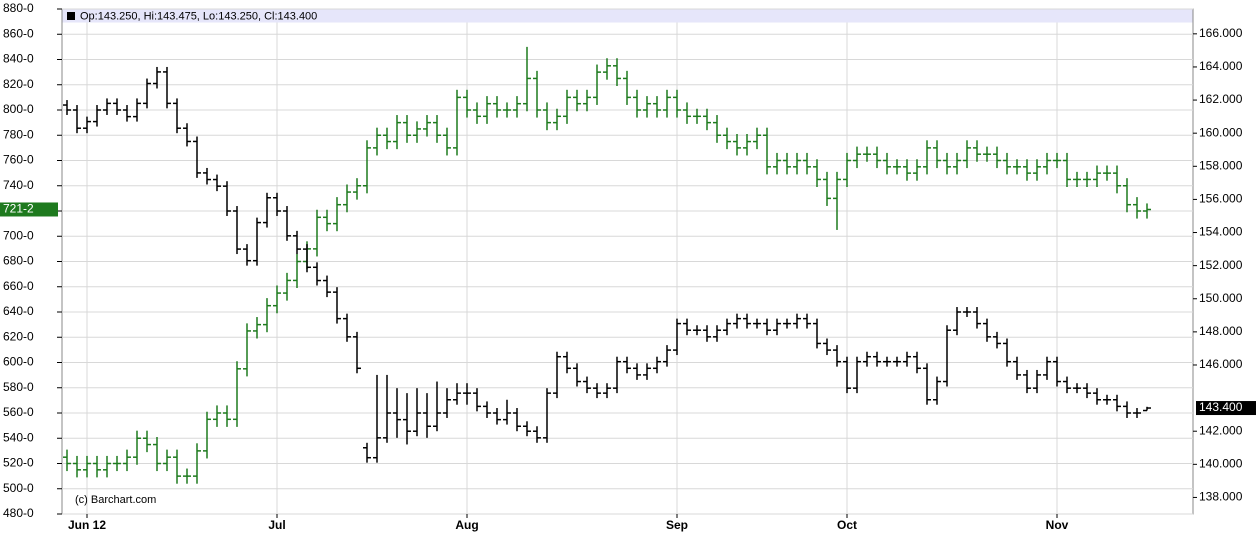 Image resolution: width=1259 pixels, height=541 pixels. I want to click on y-tick-label: 640-0, so click(18, 311).